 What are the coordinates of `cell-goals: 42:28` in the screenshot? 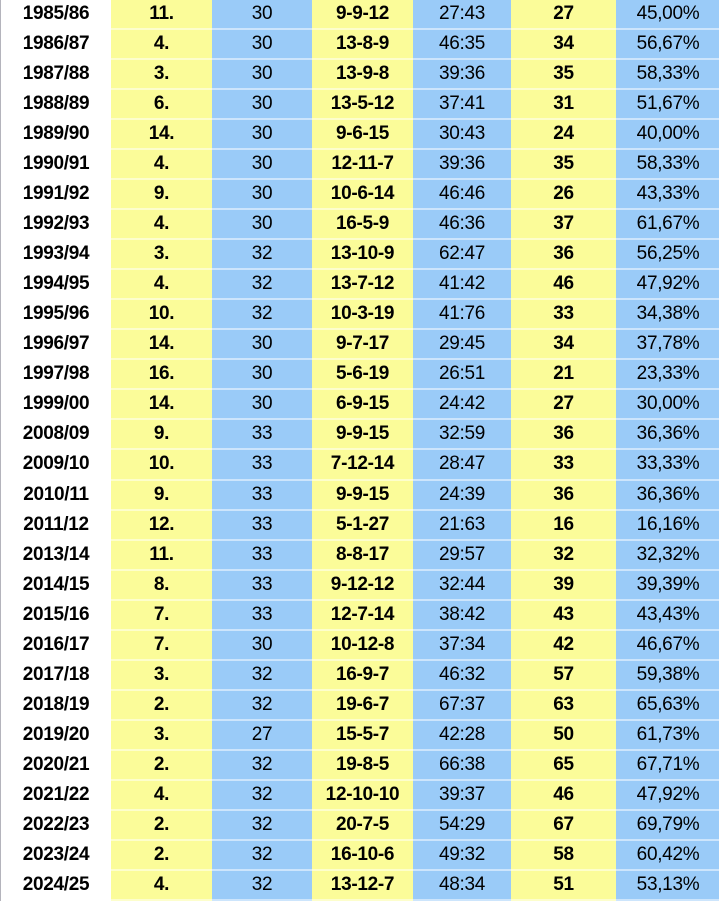 It's located at (462, 735).